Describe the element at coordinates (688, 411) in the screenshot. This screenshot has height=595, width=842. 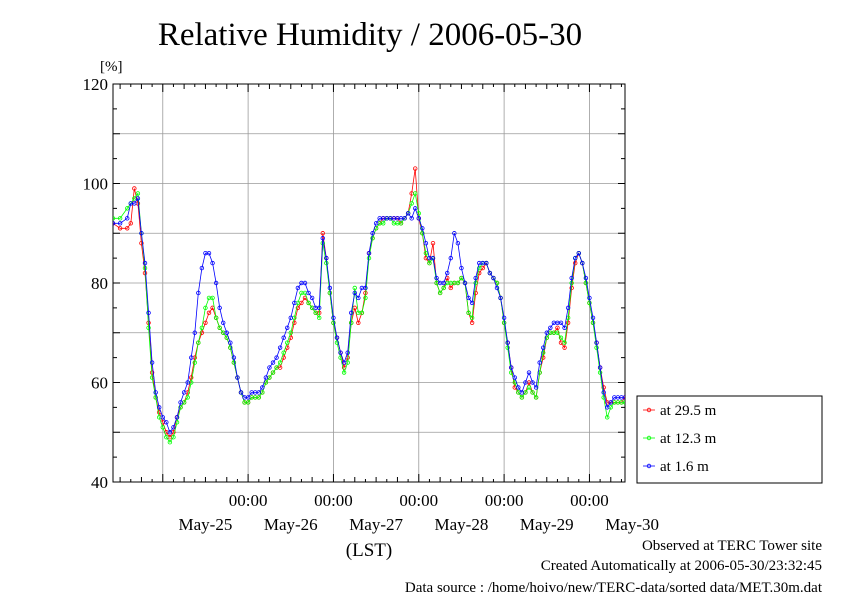
I see `legend-label: at 29.5 m` at that location.